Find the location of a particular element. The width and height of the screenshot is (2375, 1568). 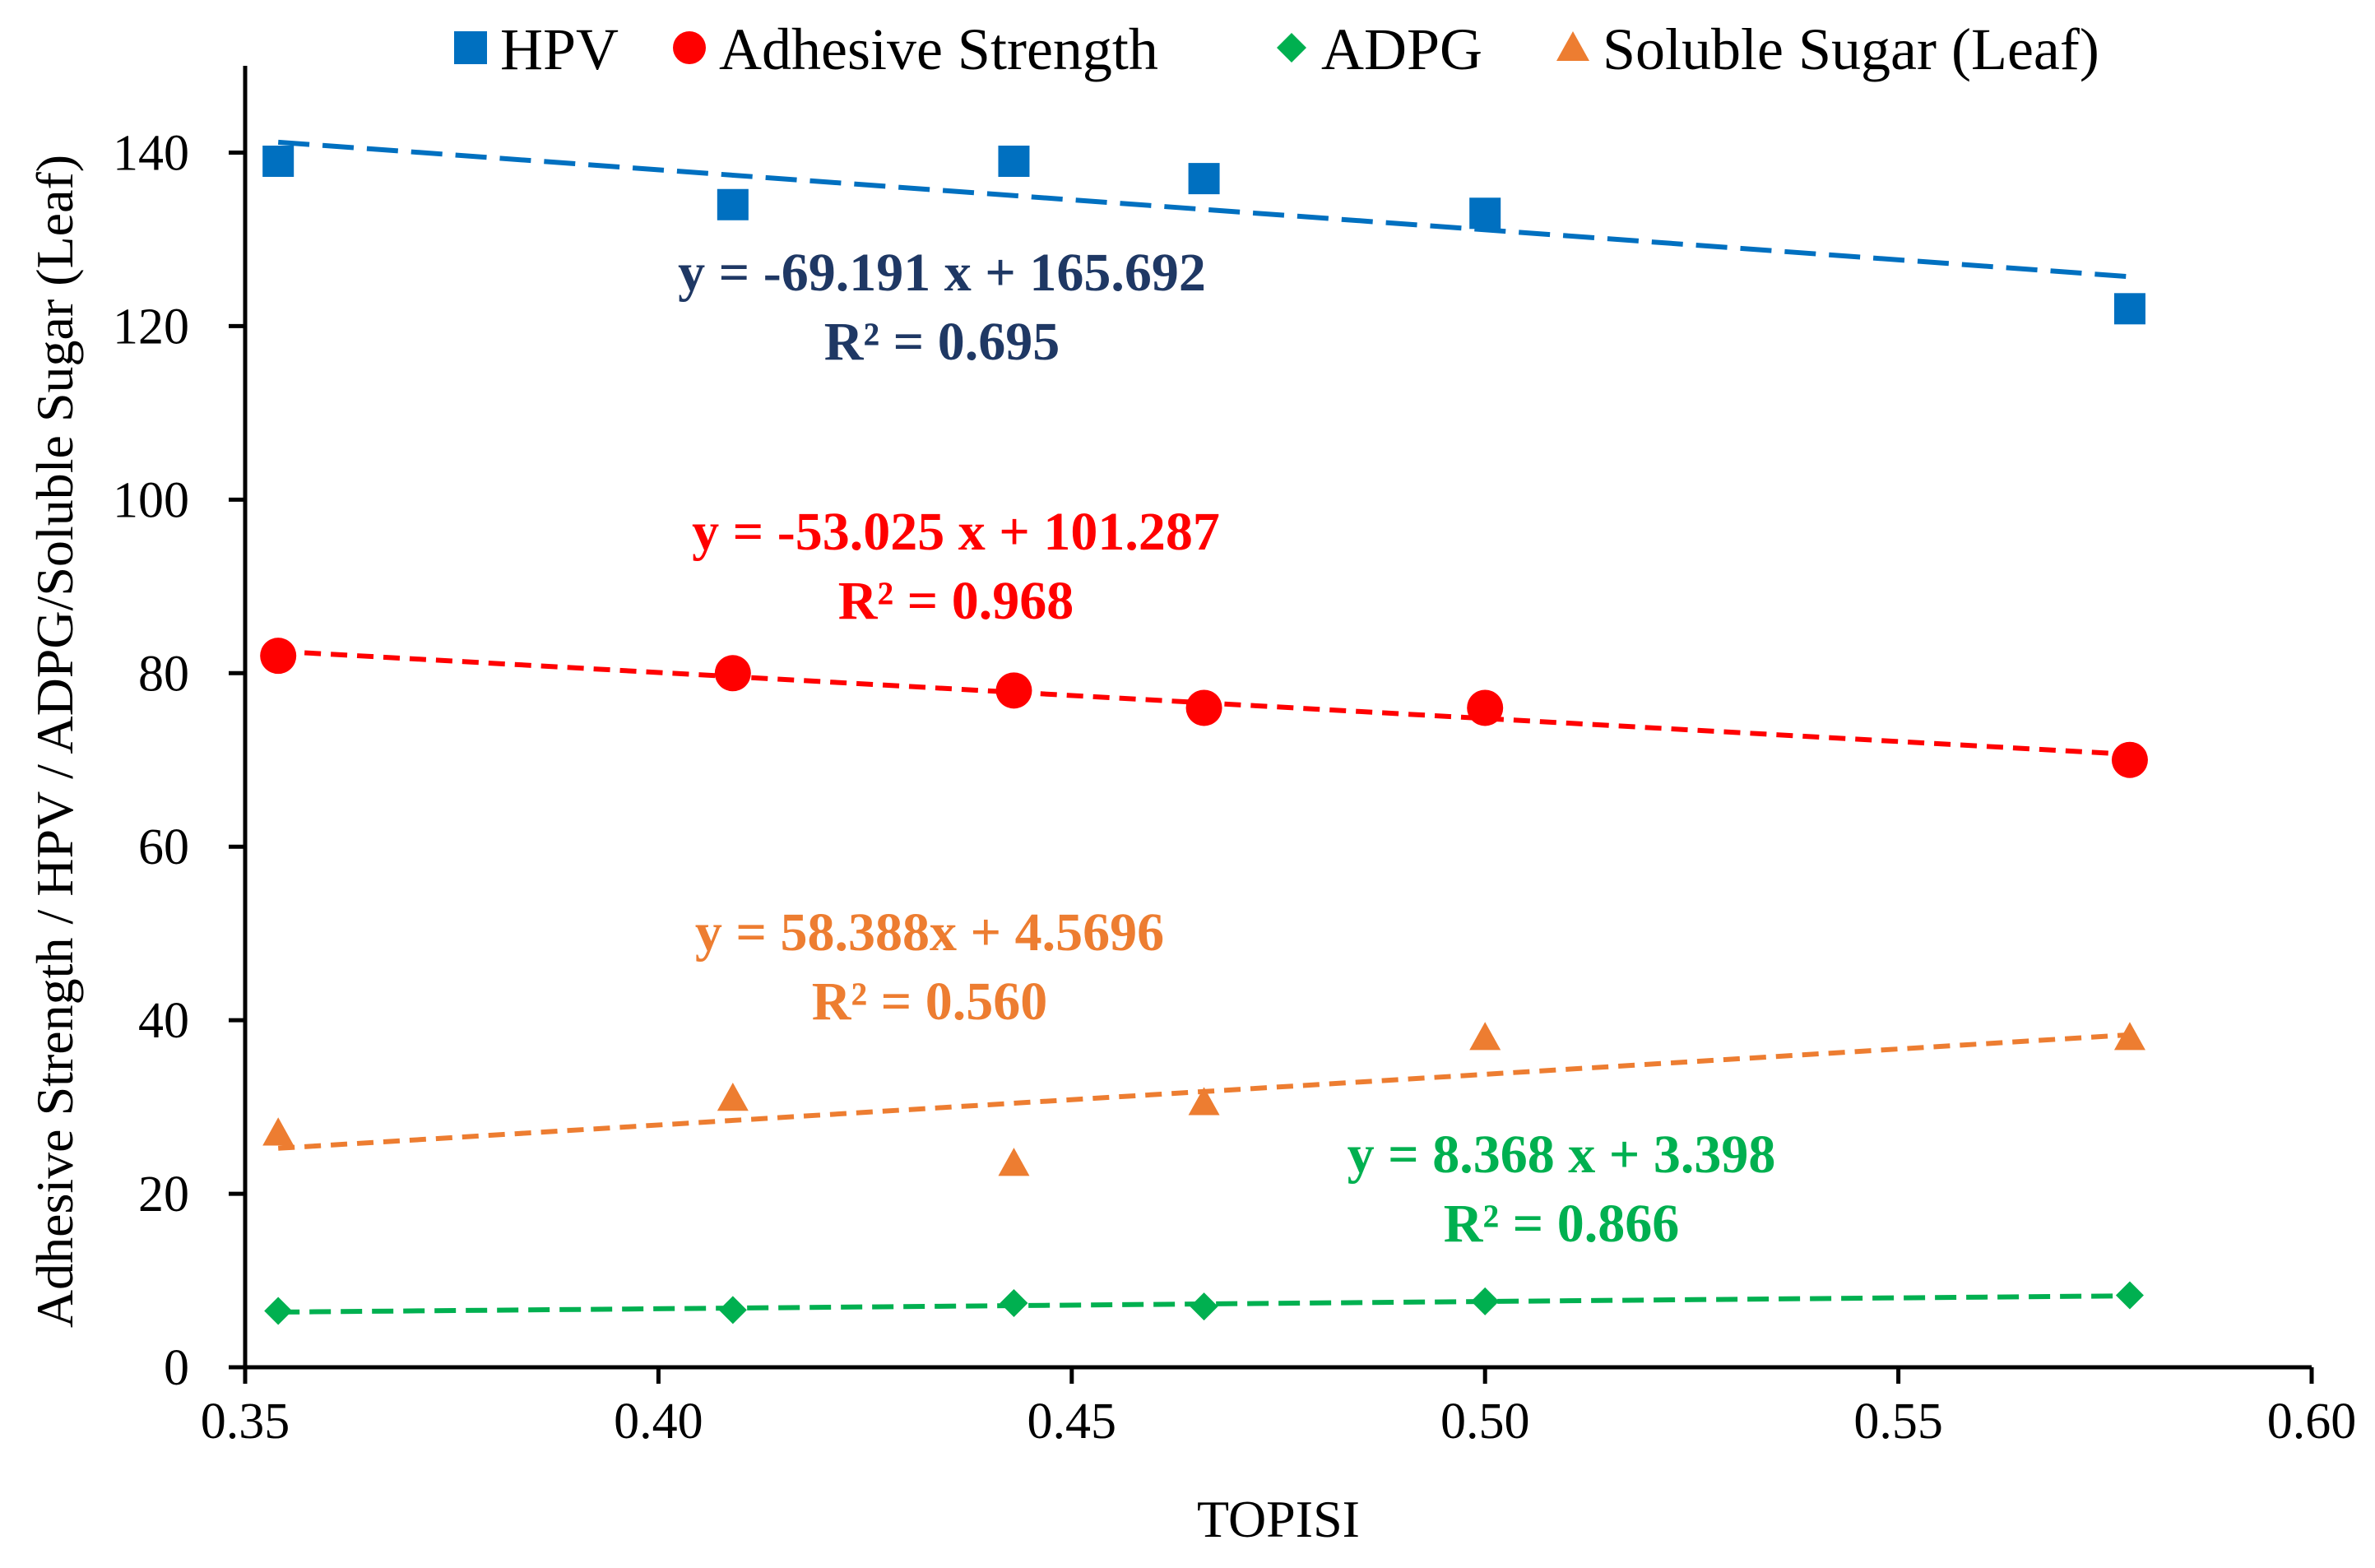

legend-adhesive-strength-label: Adhesive Strength is located at coordinates (938, 49).